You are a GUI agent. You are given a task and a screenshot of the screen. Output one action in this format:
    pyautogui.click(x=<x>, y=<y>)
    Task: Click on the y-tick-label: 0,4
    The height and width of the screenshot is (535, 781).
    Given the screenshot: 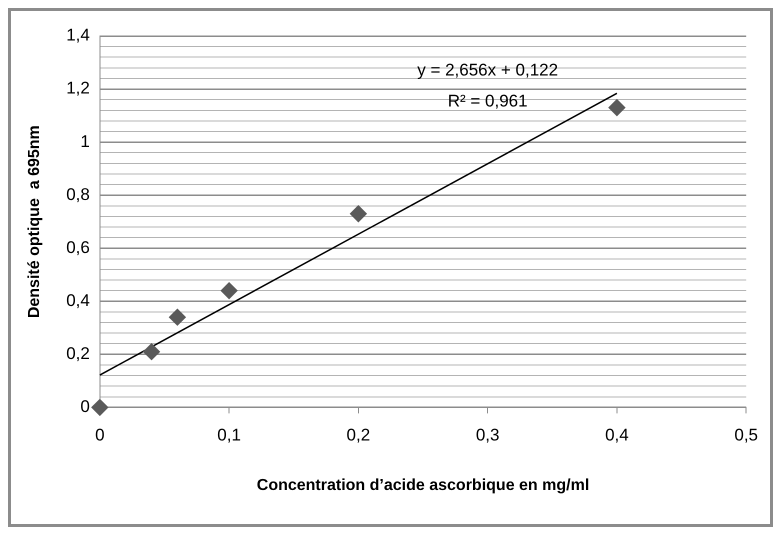 What is the action you would take?
    pyautogui.click(x=78, y=300)
    